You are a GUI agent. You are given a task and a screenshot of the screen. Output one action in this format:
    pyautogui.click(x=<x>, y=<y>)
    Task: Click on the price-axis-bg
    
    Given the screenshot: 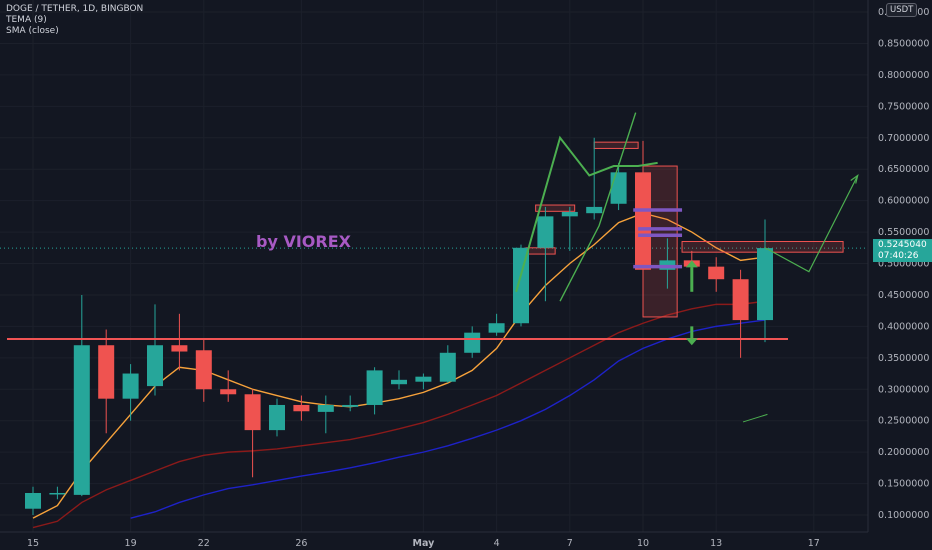 What is the action you would take?
    pyautogui.click(x=900, y=275)
    